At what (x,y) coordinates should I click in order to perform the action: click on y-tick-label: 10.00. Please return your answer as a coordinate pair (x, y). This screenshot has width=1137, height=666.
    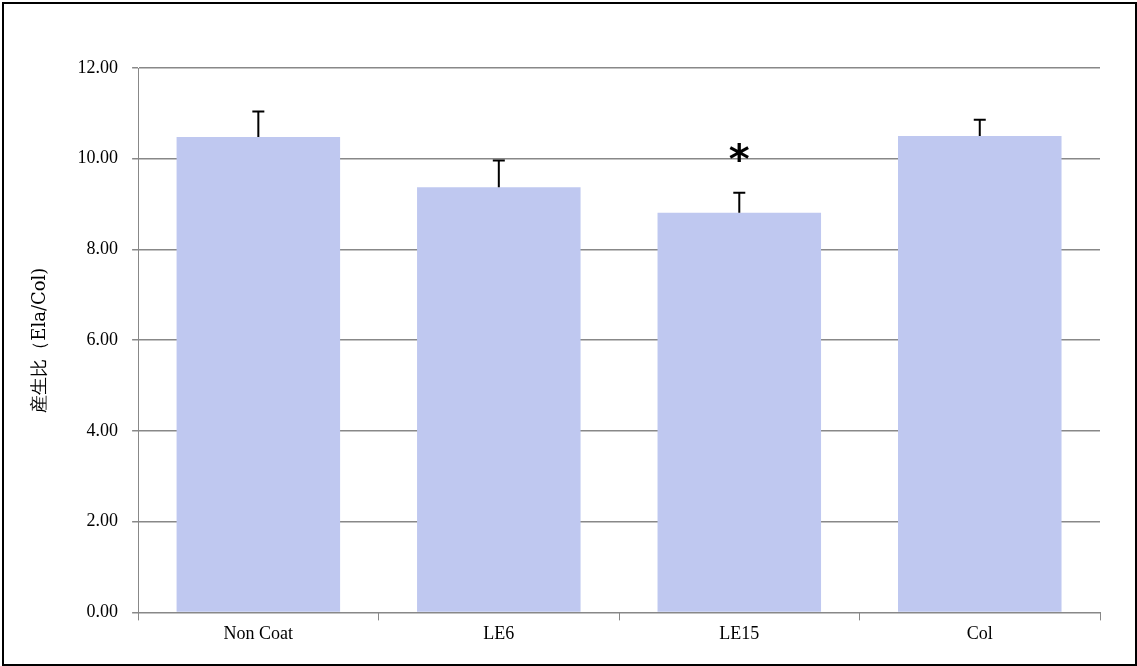
    Looking at the image, I should click on (98, 157).